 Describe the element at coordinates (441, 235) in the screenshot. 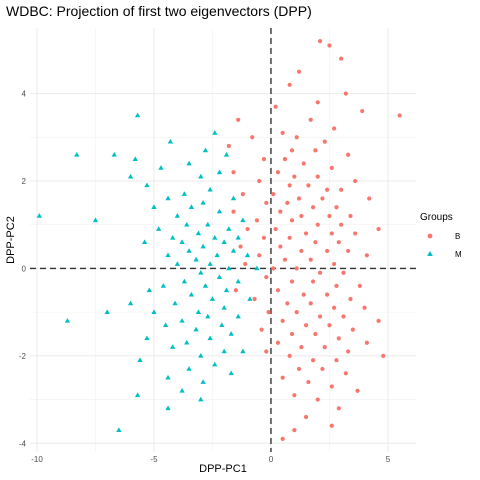

I see `legend: Groups BM` at that location.